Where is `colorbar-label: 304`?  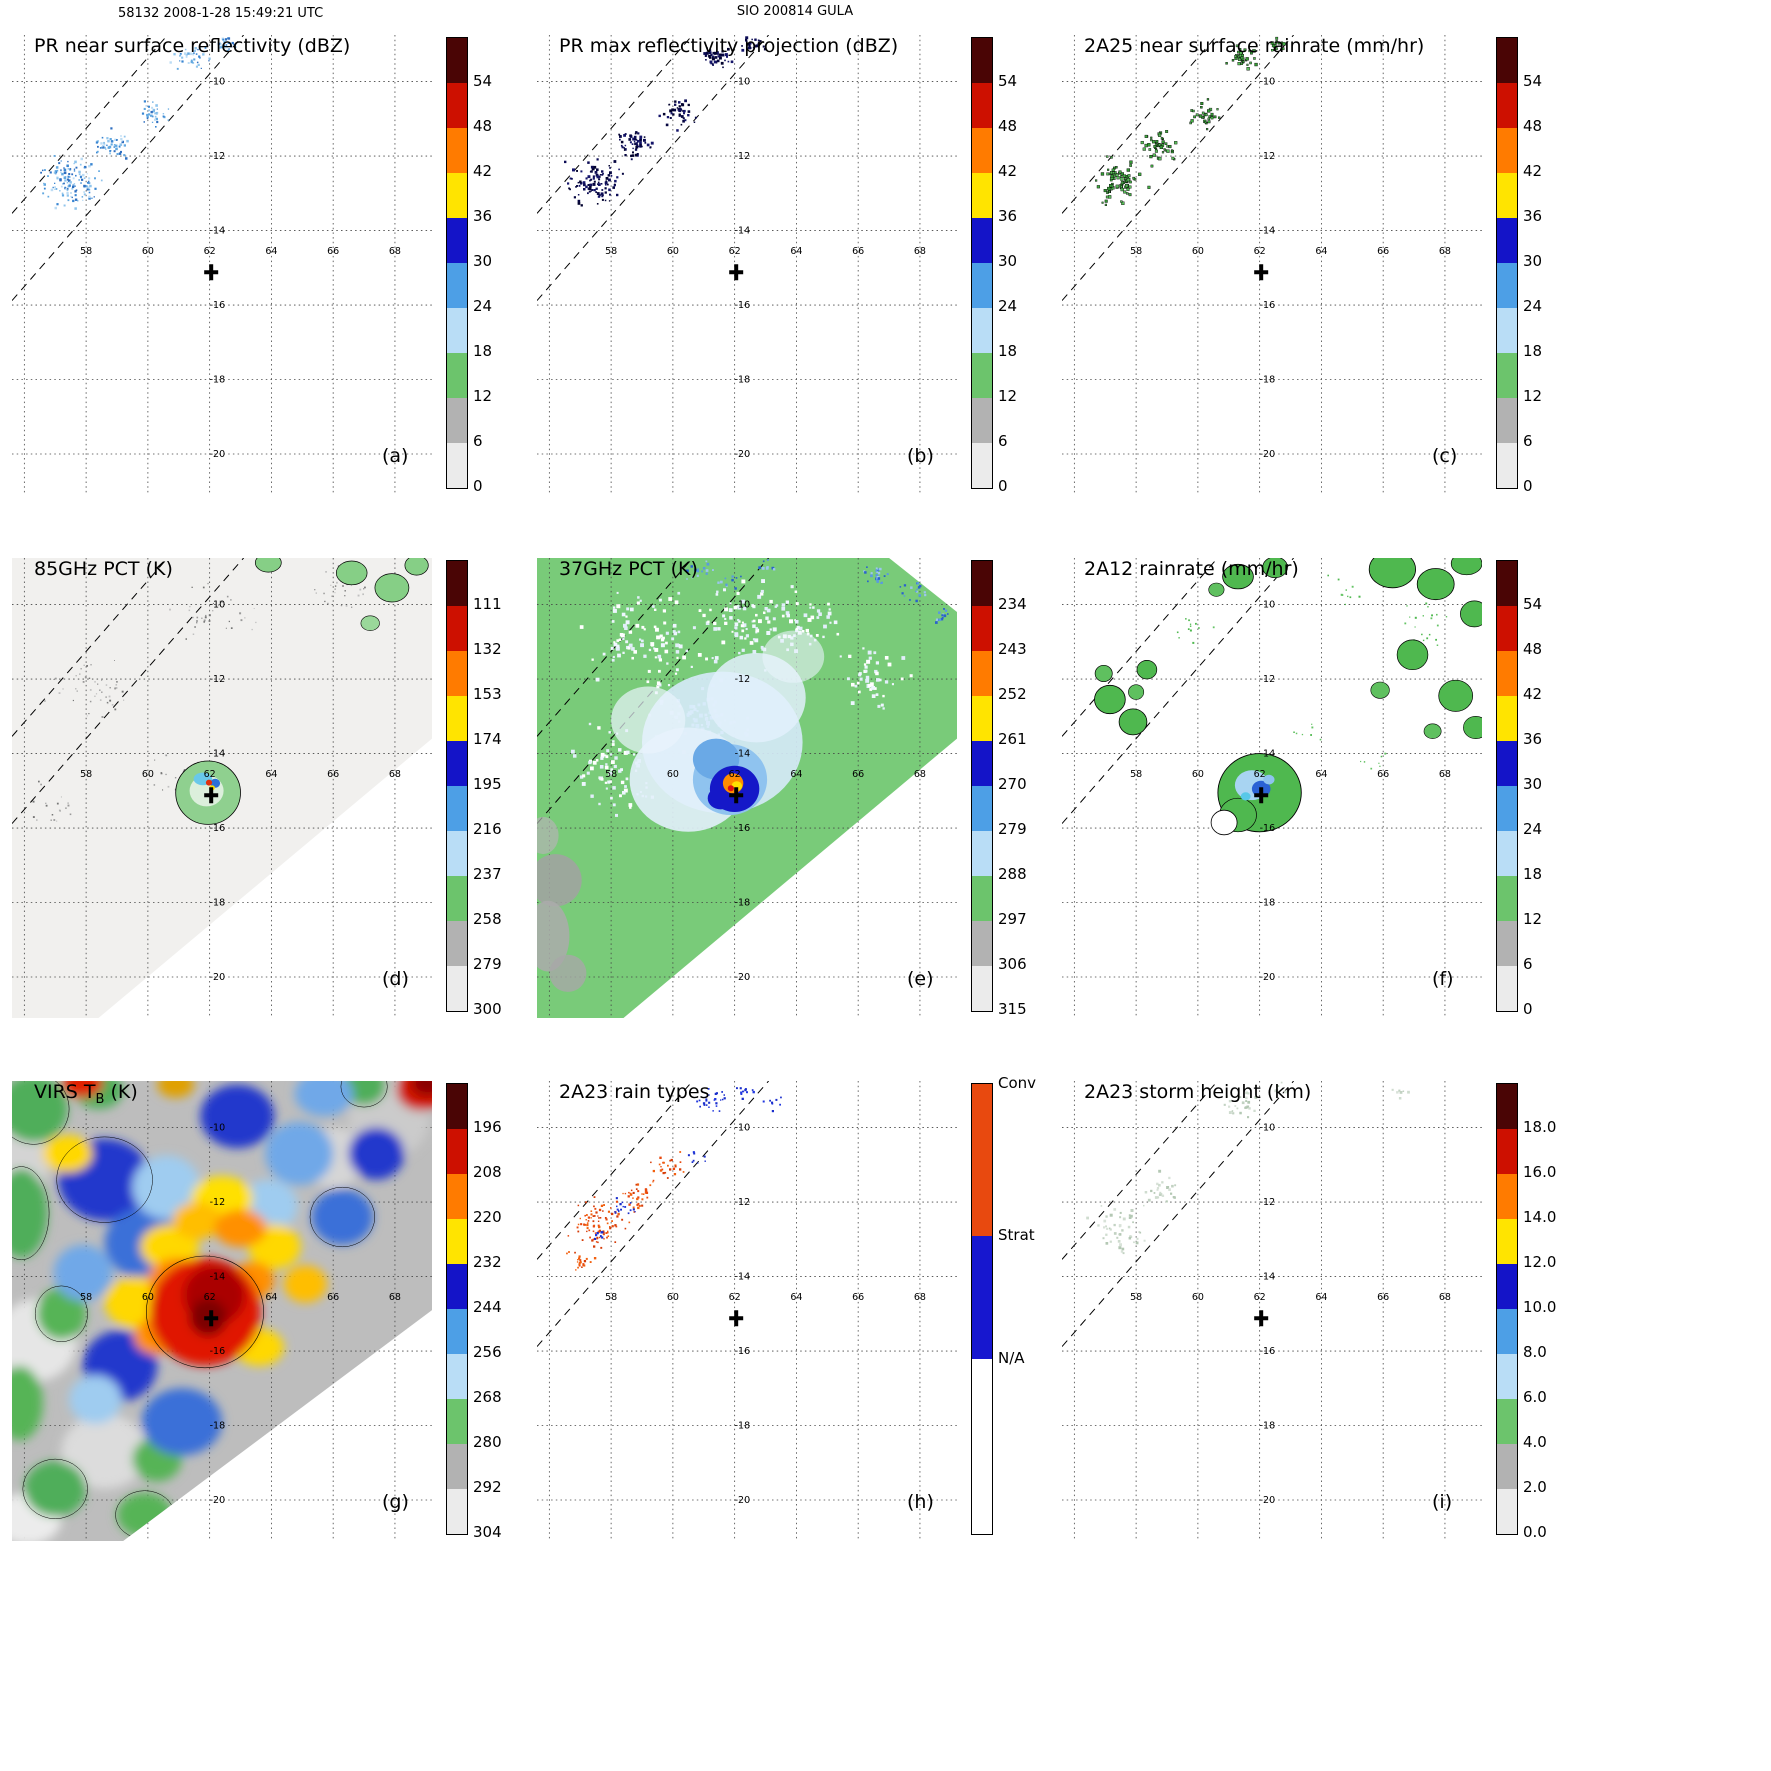
colorbar-label: 304 is located at coordinates (487, 1532).